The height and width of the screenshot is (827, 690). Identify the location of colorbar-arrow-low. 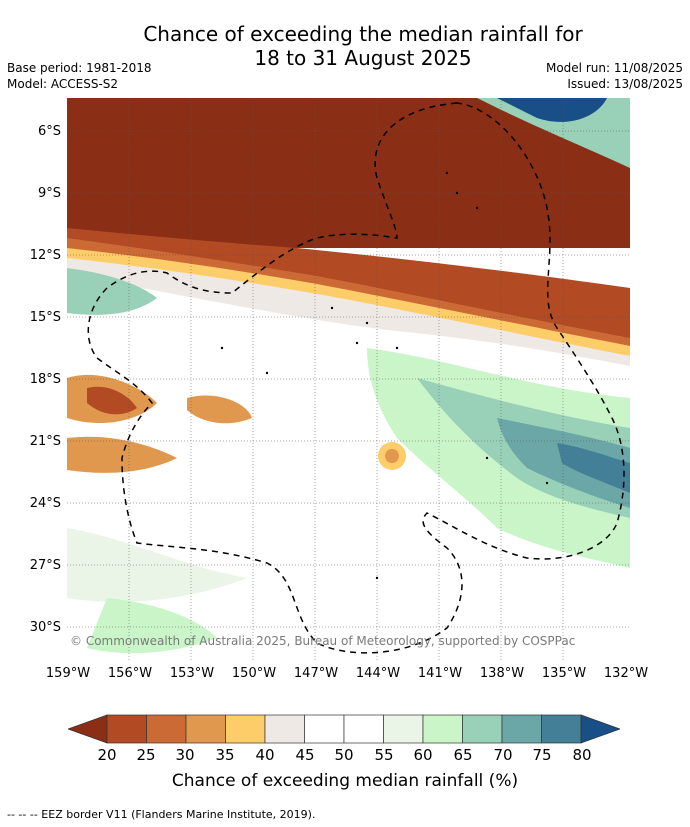
(88, 729).